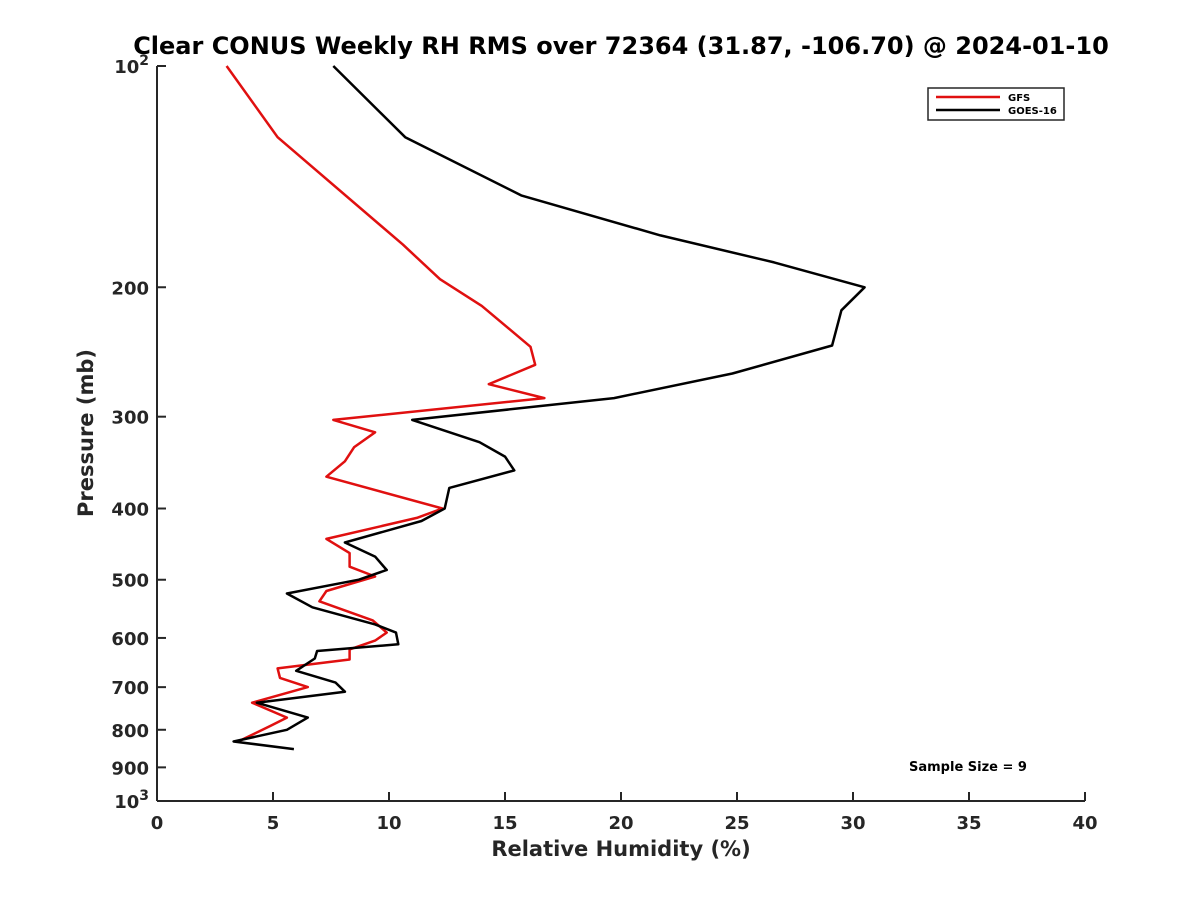 Image resolution: width=1200 pixels, height=900 pixels. I want to click on x-tick-label: 20, so click(620, 823).